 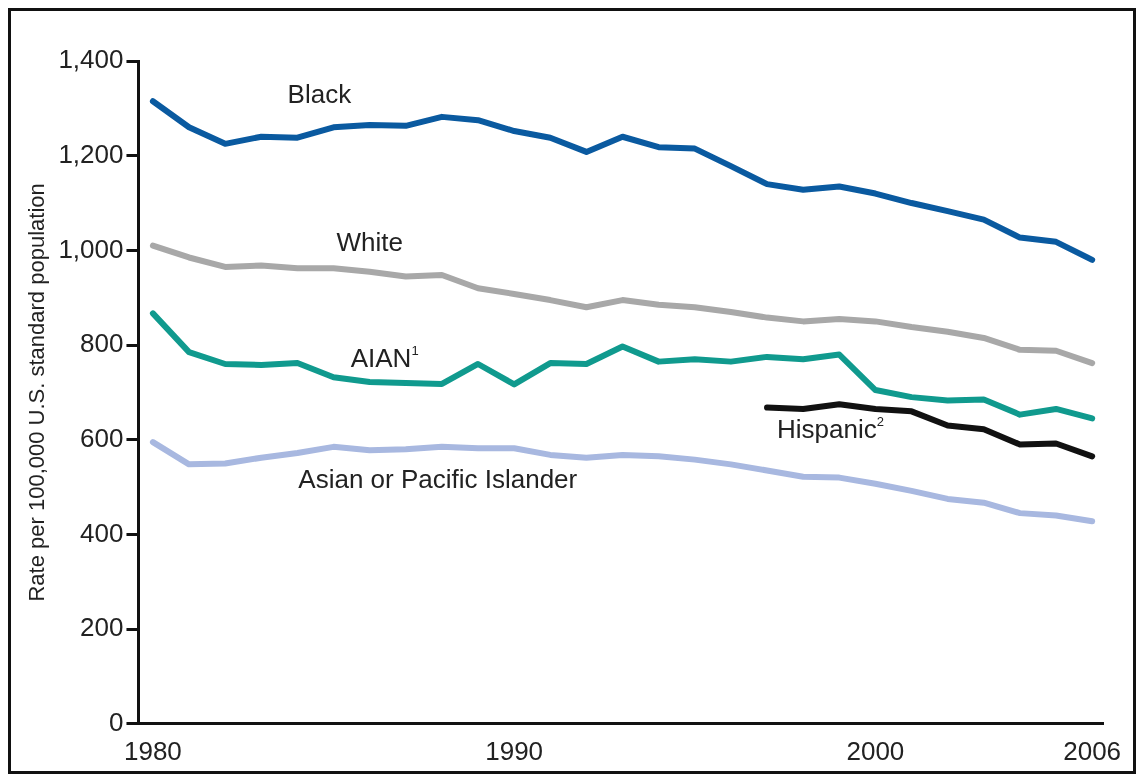 I want to click on y-tick-label: 1,400, so click(x=91, y=59).